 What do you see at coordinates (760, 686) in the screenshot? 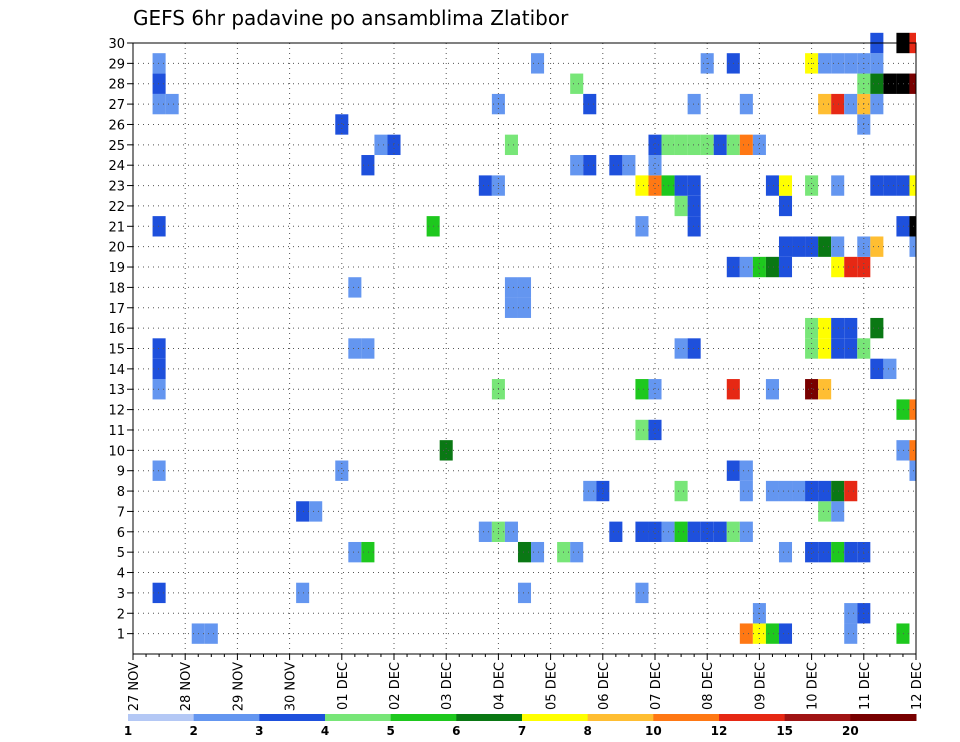
I see `x-tick-label-12: 09 DEC` at bounding box center [760, 686].